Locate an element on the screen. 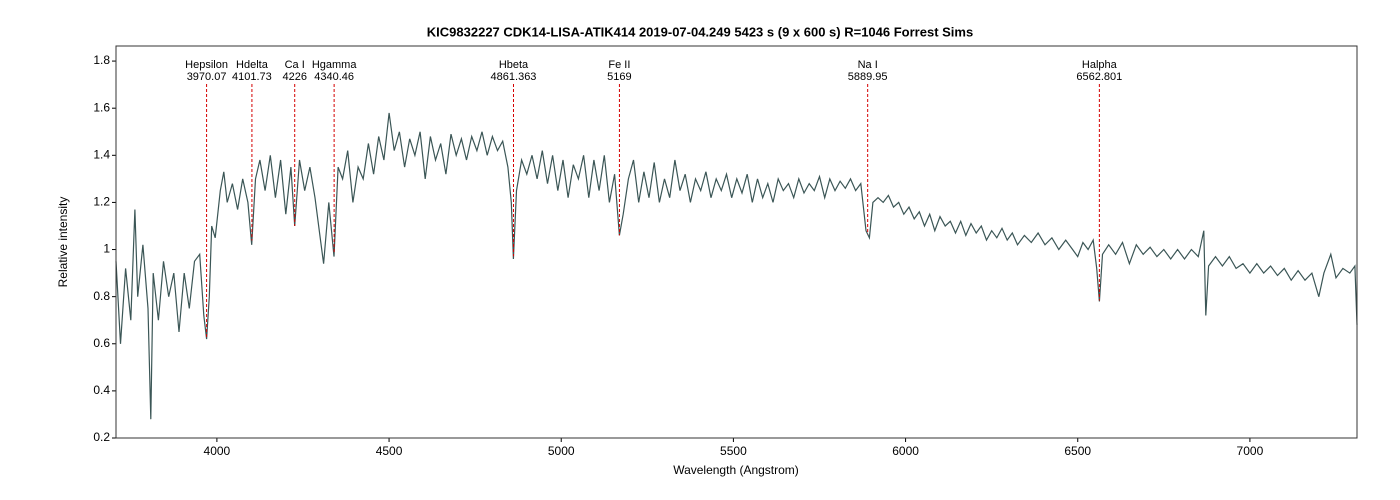 The height and width of the screenshot is (500, 1400). line-name: Fe II is located at coordinates (619, 65).